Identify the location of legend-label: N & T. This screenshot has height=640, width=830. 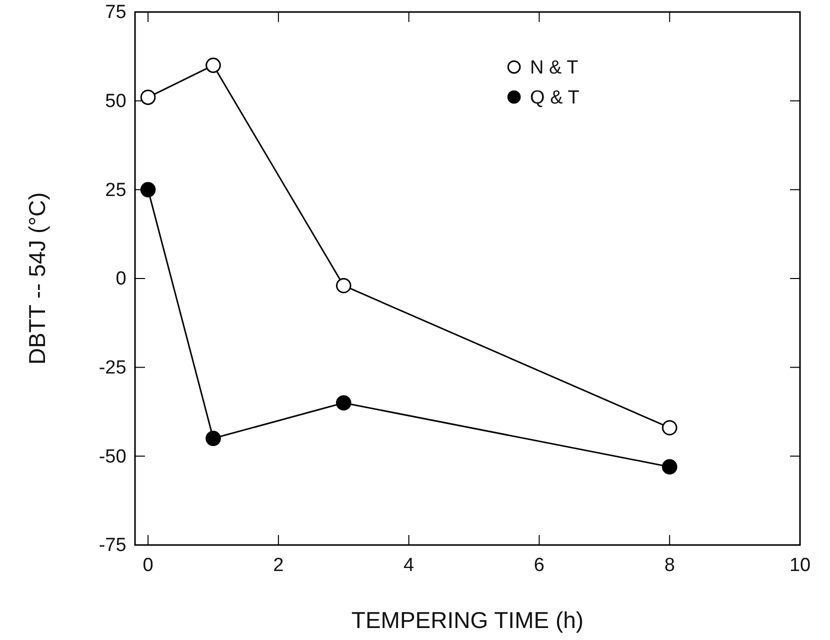
(554, 68).